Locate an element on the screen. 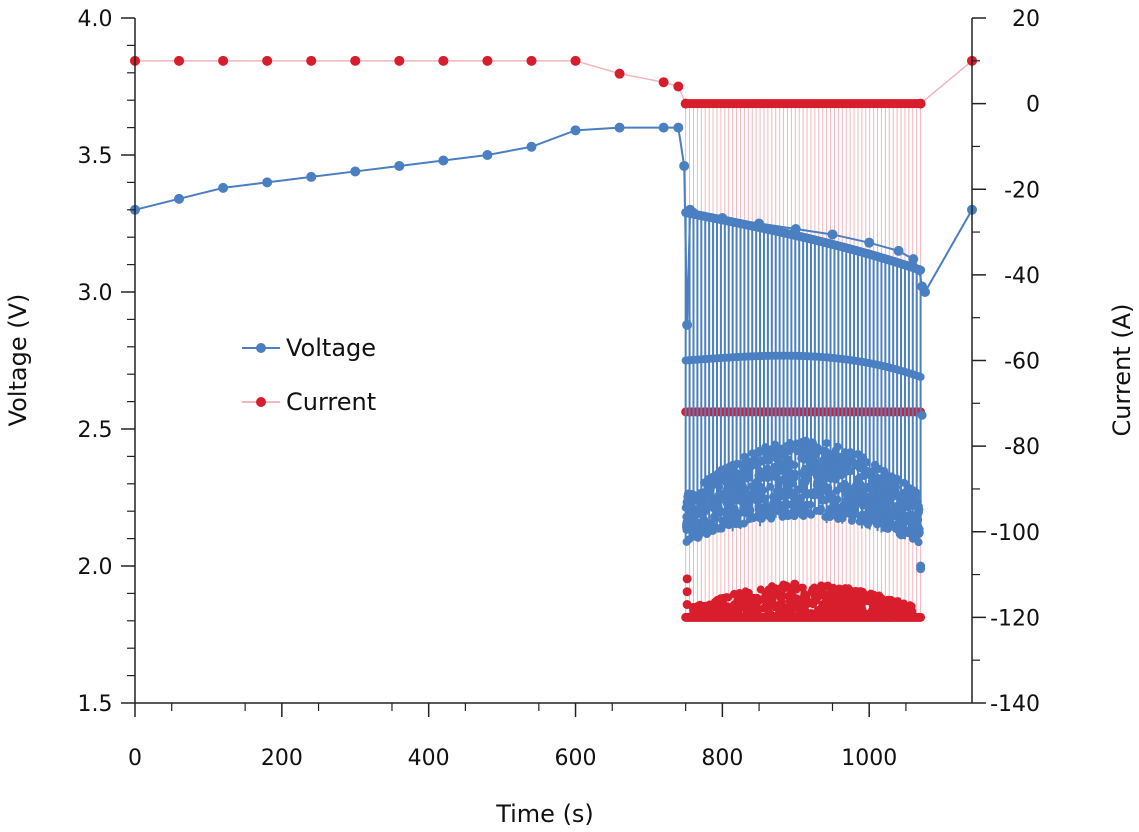 The height and width of the screenshot is (832, 1139). right-tick-label: -100 is located at coordinates (1015, 533).